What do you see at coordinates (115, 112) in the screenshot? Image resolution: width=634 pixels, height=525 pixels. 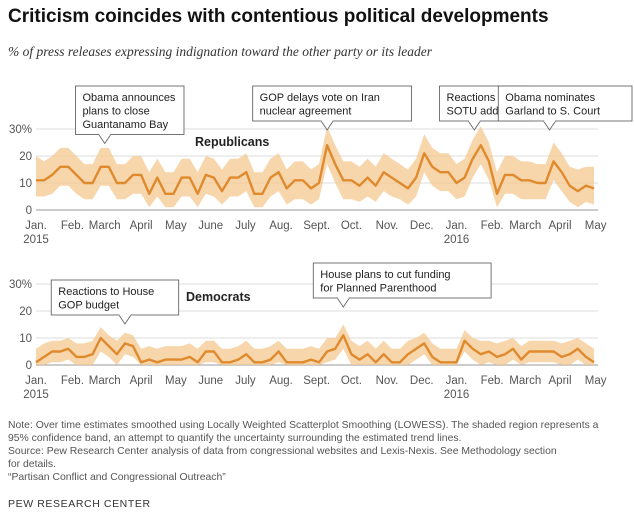 I see `callout-text: plans to close` at bounding box center [115, 112].